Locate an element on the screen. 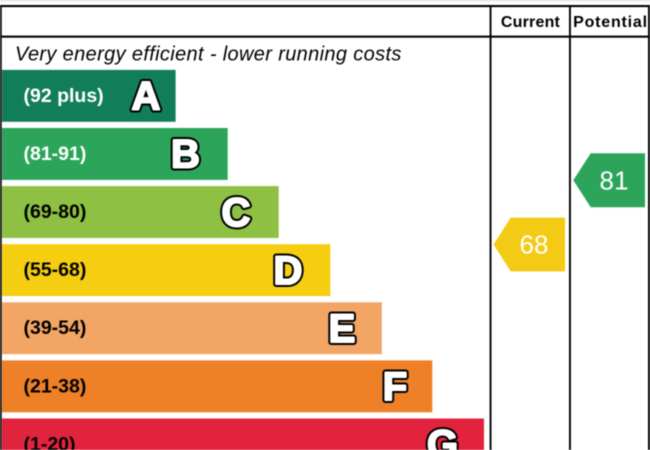 Image resolution: width=650 pixels, height=450 pixels. svg-text: Potential is located at coordinates (610, 22).